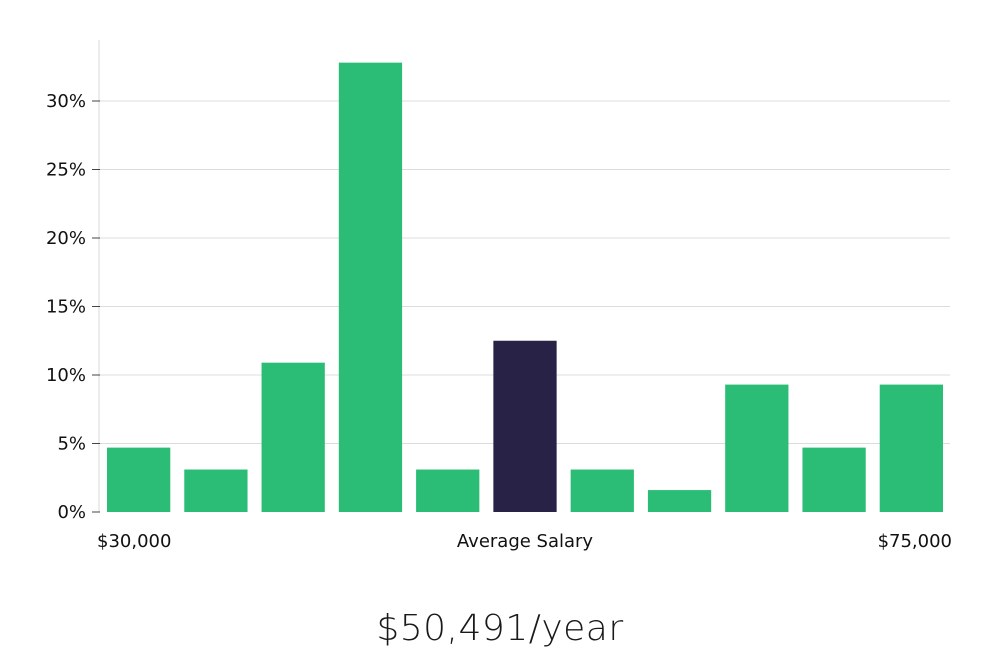 The height and width of the screenshot is (660, 1000). What do you see at coordinates (134, 541) in the screenshot?
I see `x-axis-min-label: $30,000` at bounding box center [134, 541].